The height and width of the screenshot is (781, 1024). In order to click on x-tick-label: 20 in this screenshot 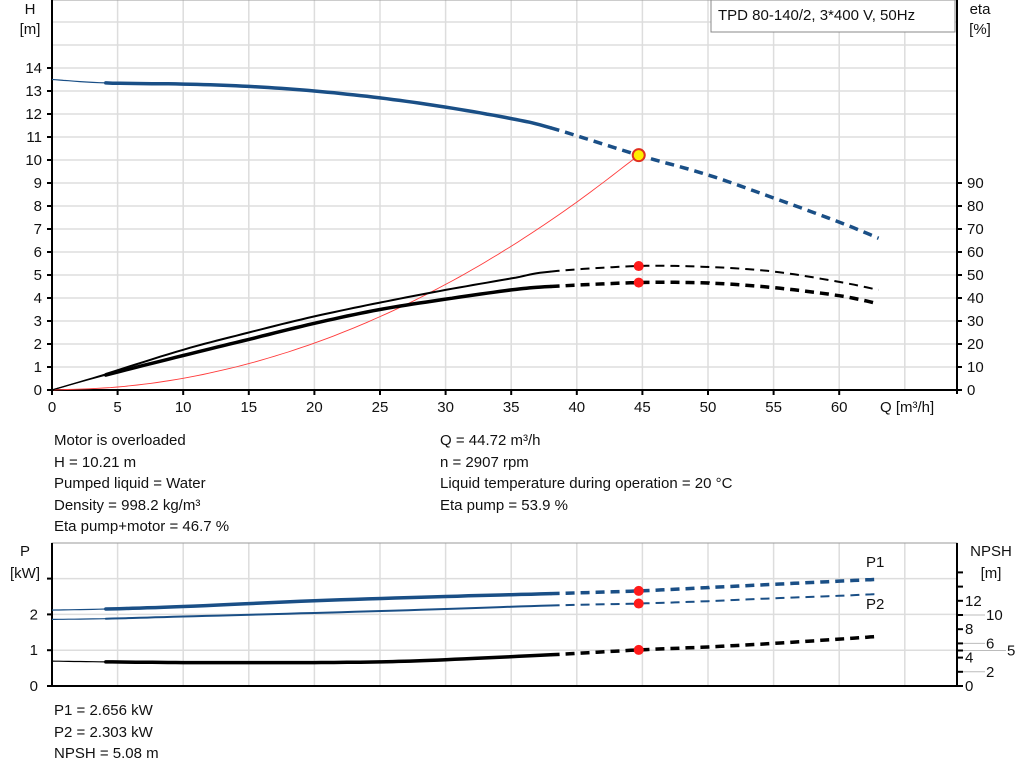, I will do `click(314, 407)`.